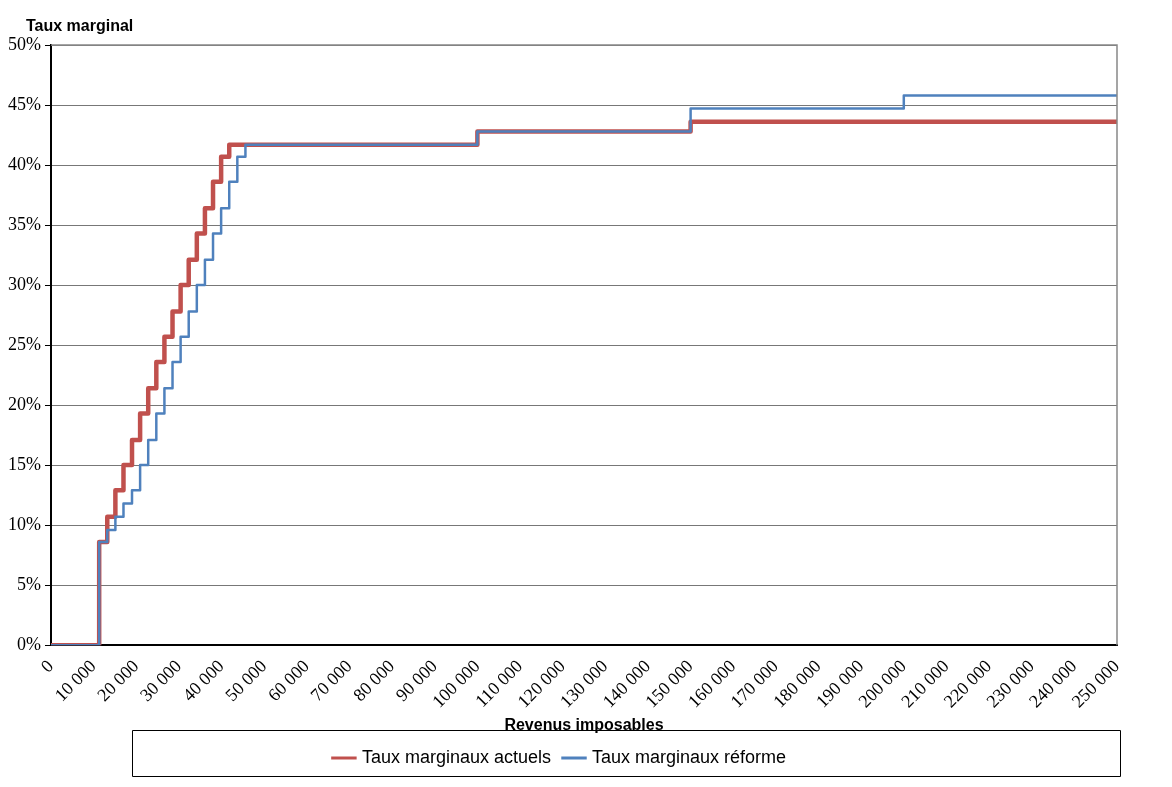 This screenshot has width=1172, height=787. What do you see at coordinates (80, 26) in the screenshot?
I see `y-axis-title: Taux marginal` at bounding box center [80, 26].